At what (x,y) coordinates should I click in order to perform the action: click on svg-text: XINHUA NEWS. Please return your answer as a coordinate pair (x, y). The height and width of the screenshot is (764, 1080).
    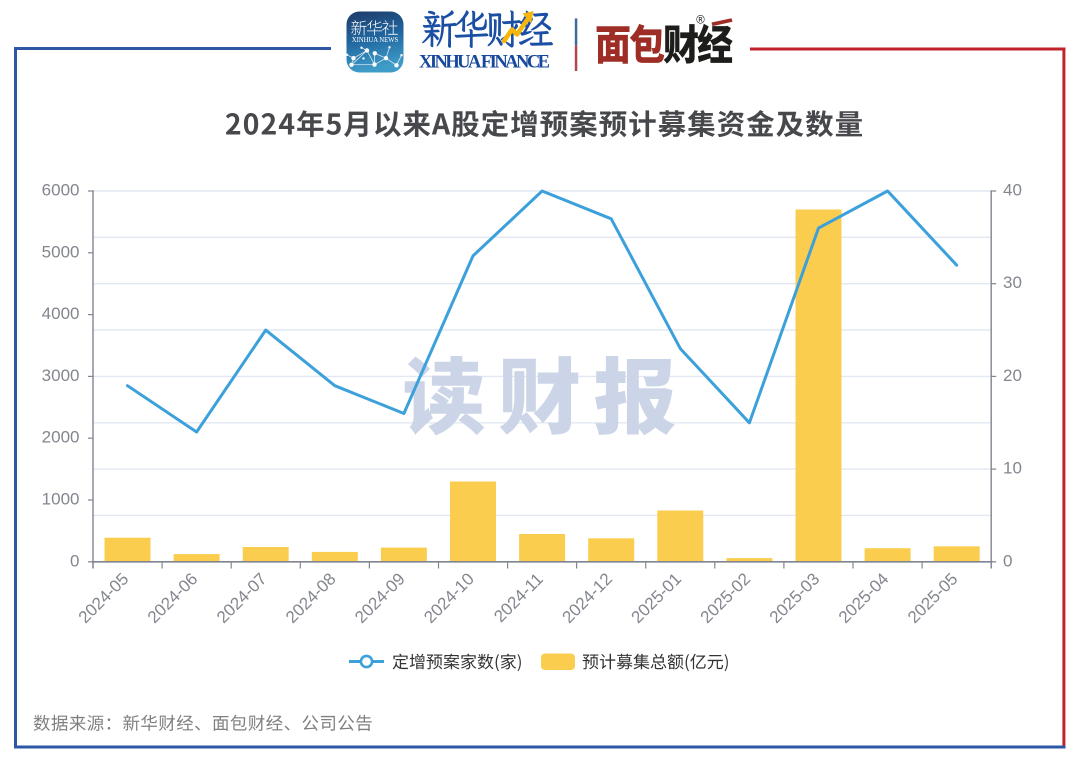
    Looking at the image, I should click on (375, 40).